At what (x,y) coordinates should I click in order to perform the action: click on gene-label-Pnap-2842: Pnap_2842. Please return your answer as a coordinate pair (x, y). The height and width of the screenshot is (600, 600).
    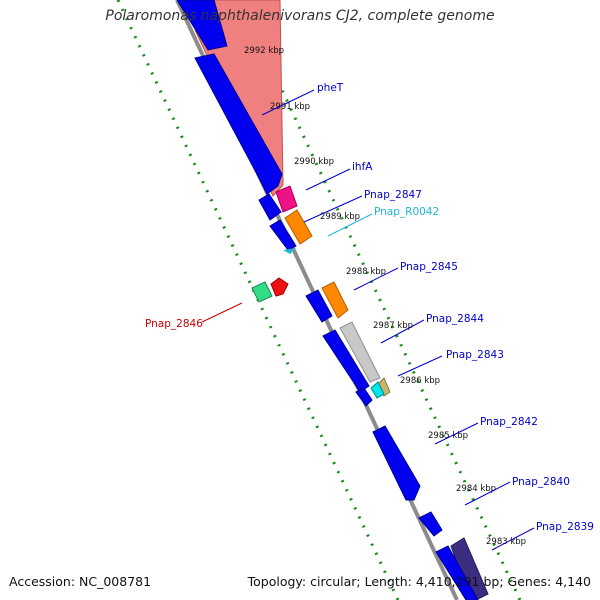
    Looking at the image, I should click on (509, 422).